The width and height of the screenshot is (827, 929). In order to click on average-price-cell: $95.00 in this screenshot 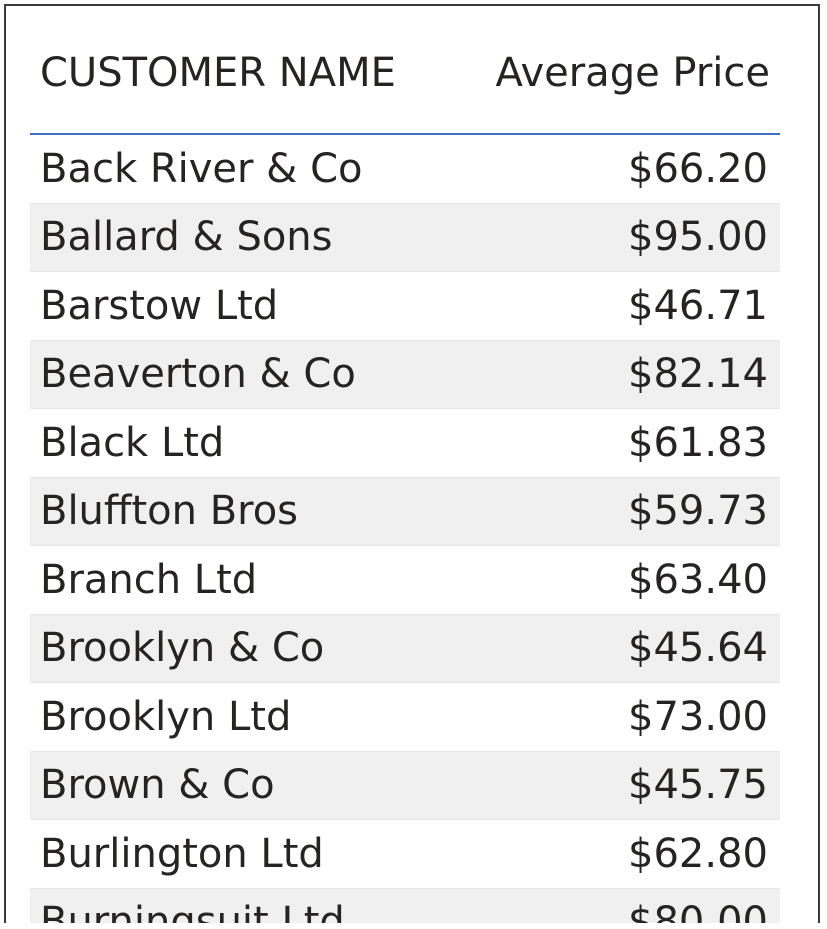, I will do `click(698, 237)`.